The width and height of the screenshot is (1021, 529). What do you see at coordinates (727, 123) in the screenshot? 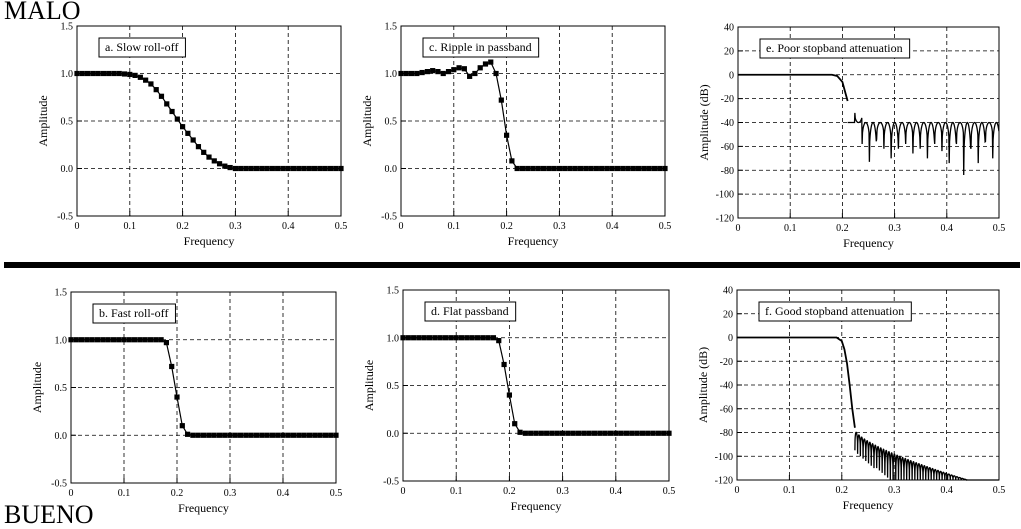
I see `y-tick-label: -40` at bounding box center [727, 123].